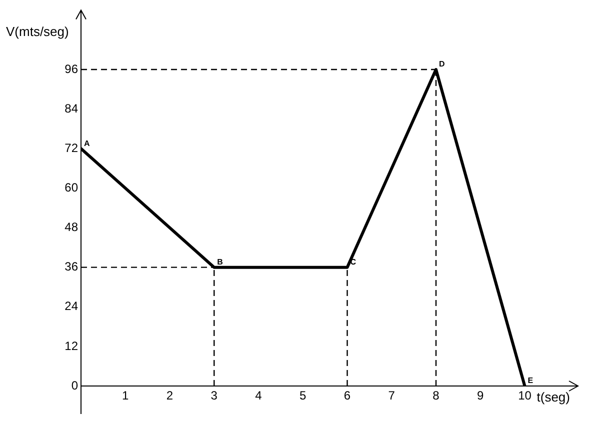 This screenshot has width=591, height=423. I want to click on x-tick-label: 5, so click(303, 395).